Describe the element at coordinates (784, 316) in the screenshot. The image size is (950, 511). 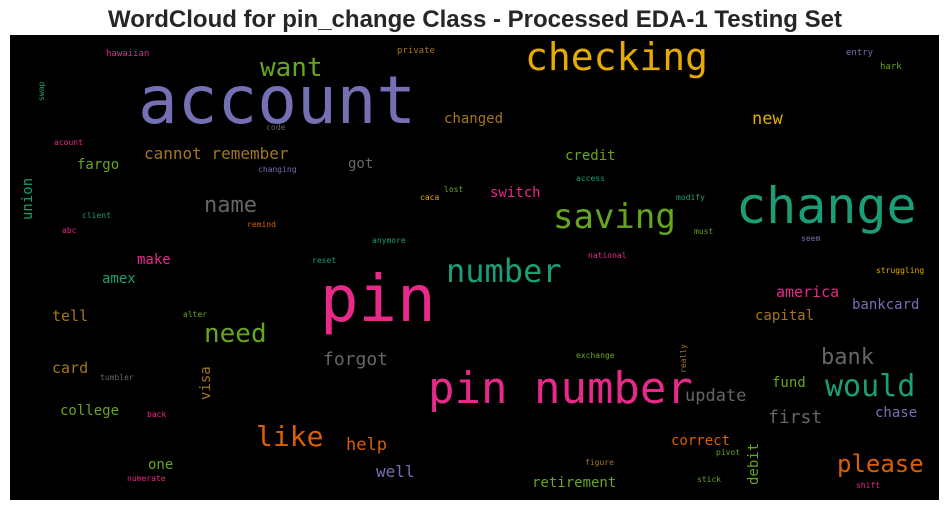
I see `word-capital: capital` at that location.